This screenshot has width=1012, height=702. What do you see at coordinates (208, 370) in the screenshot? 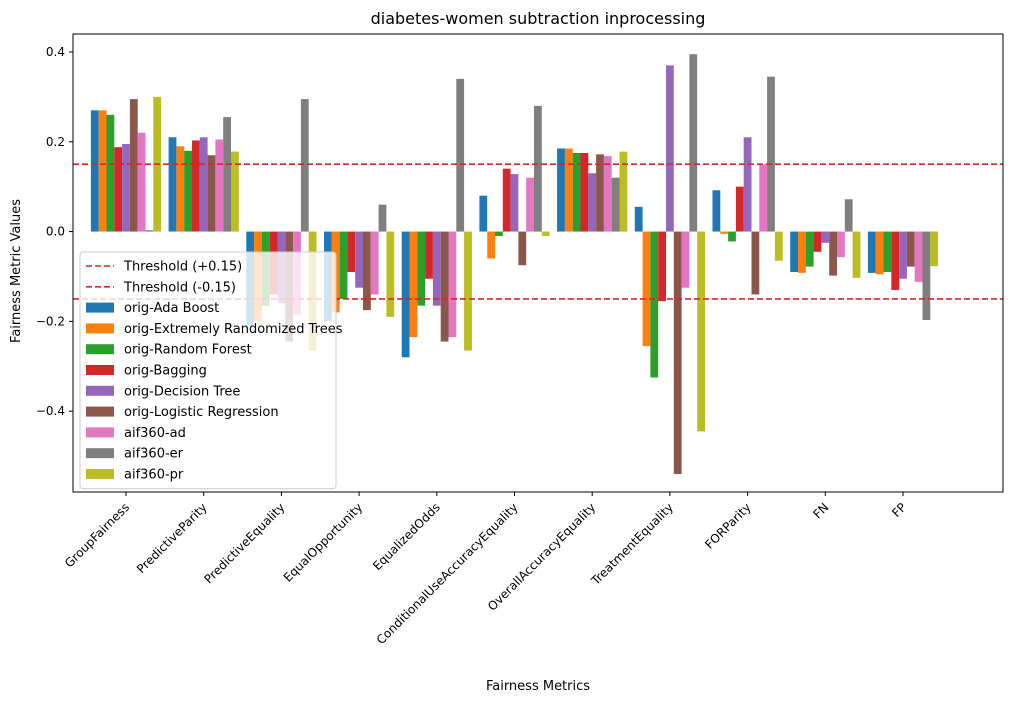
I see `legend-box` at bounding box center [208, 370].